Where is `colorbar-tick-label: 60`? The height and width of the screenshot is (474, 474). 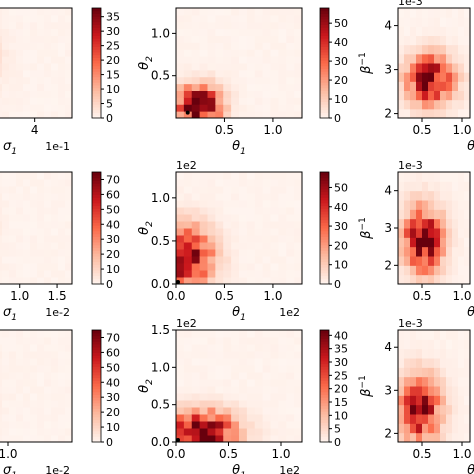
colorbar-tick-label: 60 is located at coordinates (113, 352).